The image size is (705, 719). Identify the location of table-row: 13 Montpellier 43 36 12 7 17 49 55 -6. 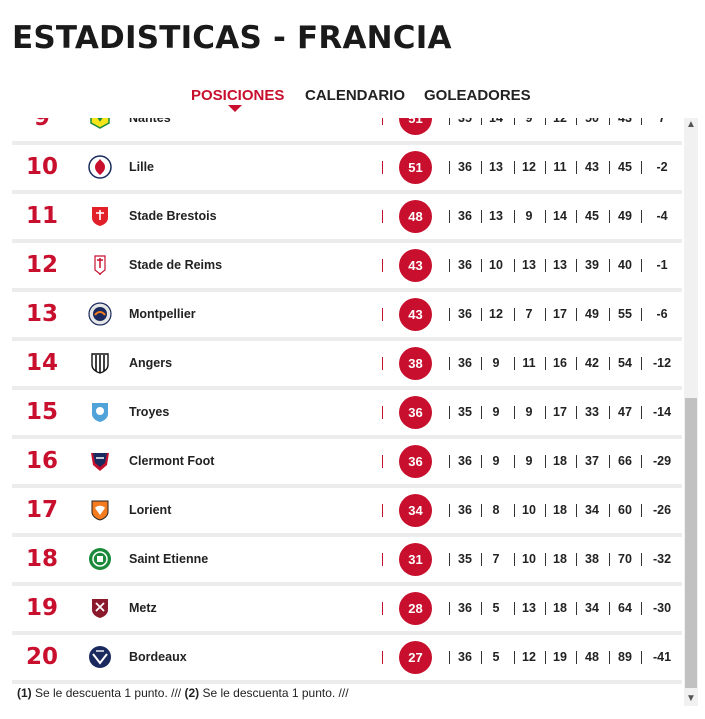
(347, 316).